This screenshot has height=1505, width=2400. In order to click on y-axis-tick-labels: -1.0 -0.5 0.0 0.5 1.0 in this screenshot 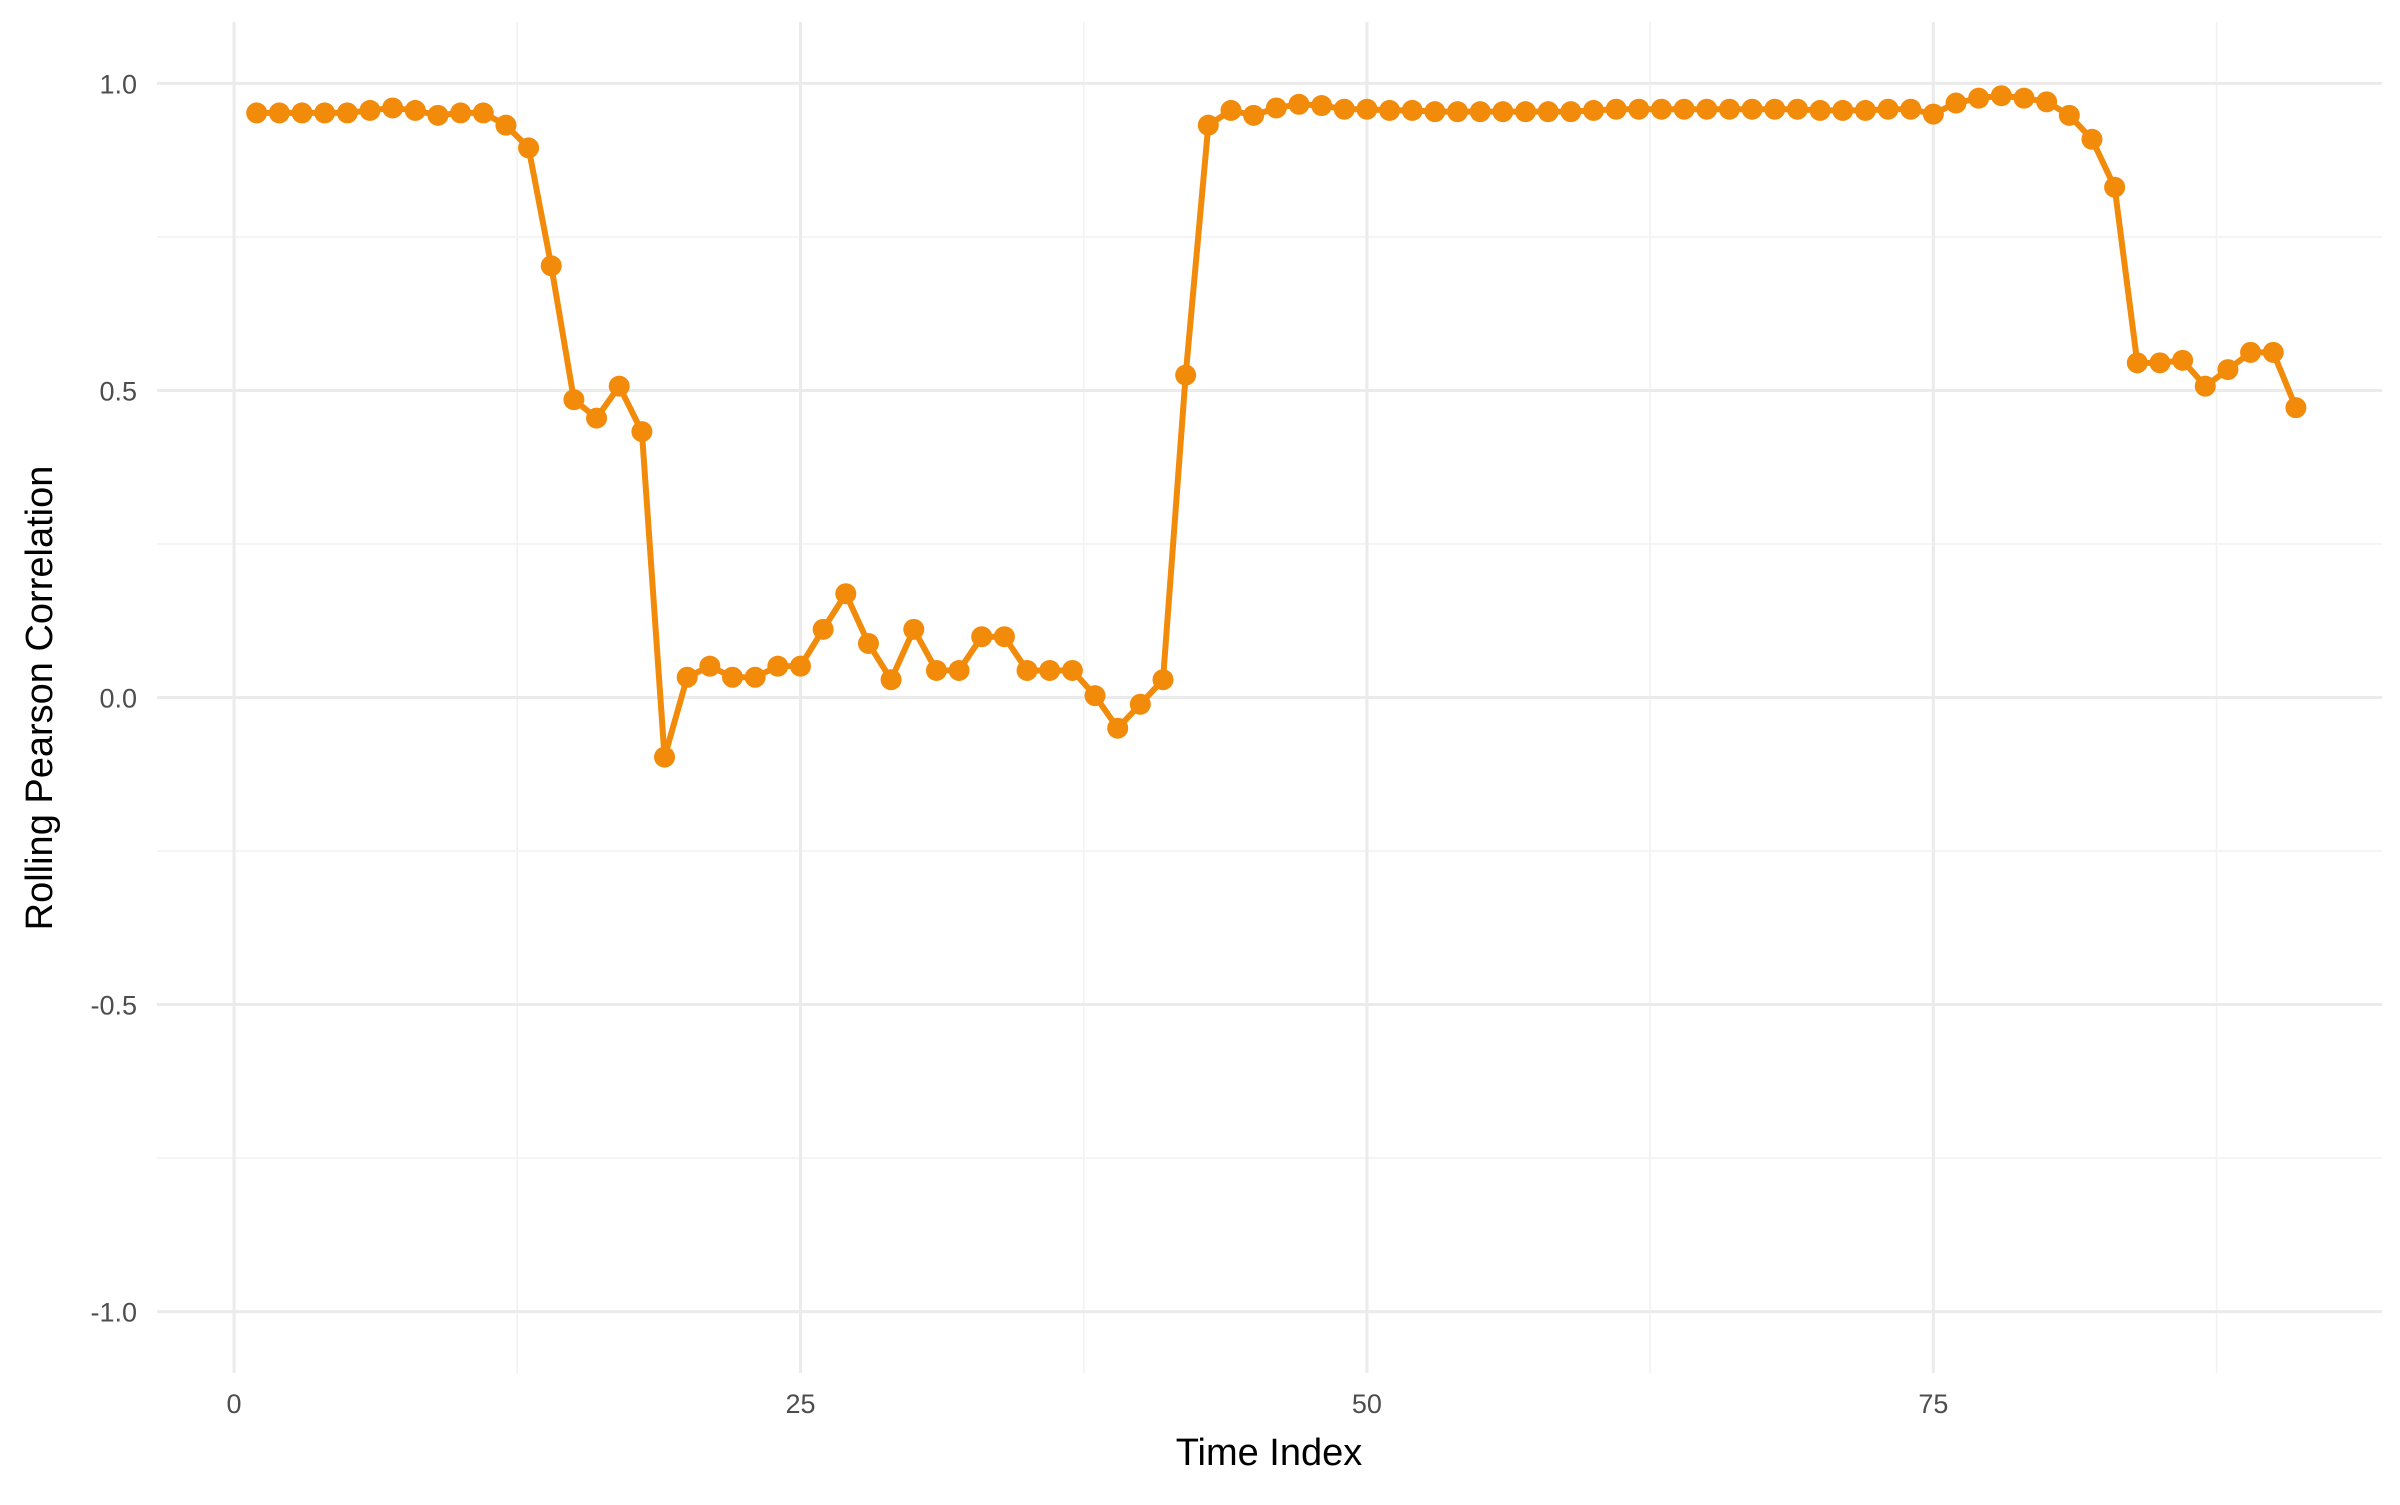, I will do `click(113, 698)`.